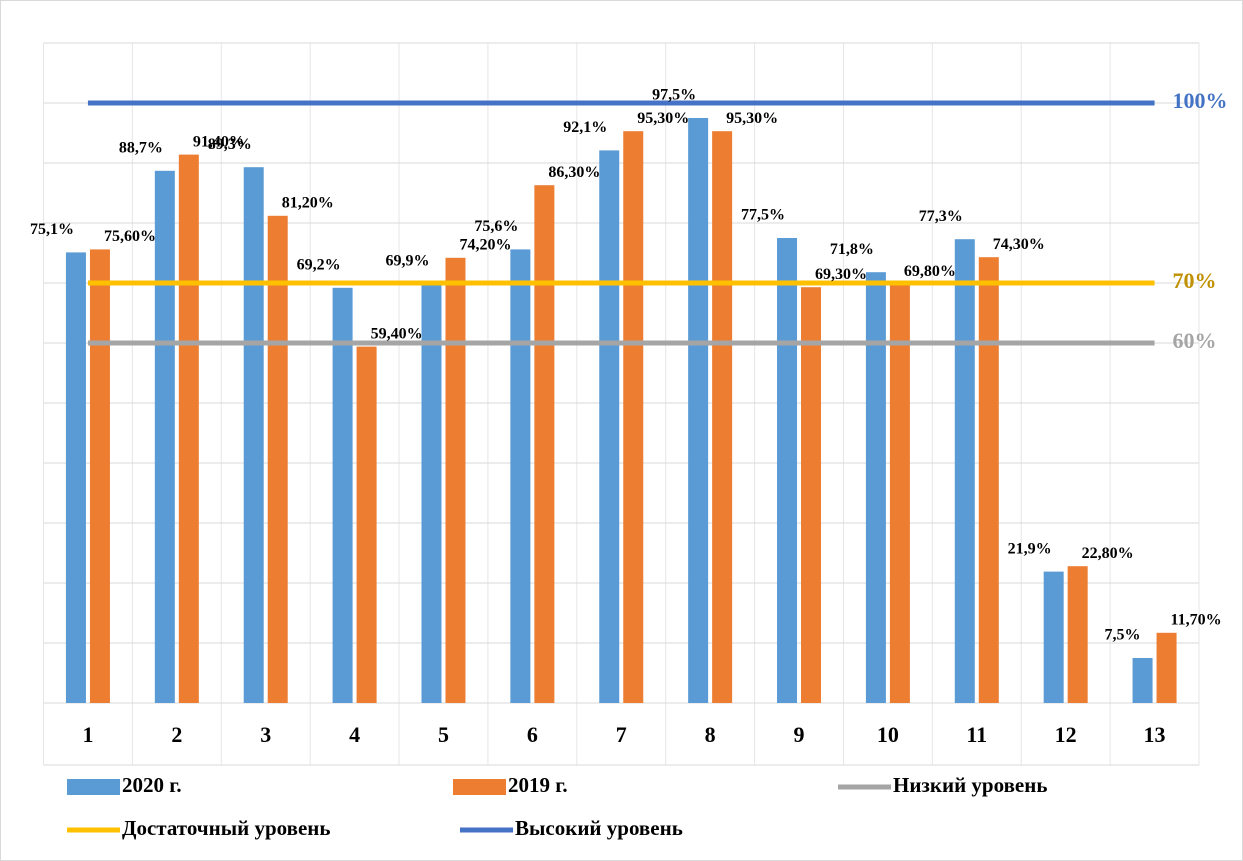  Describe the element at coordinates (852, 249) in the screenshot. I see `data-label: 71,8%` at that location.